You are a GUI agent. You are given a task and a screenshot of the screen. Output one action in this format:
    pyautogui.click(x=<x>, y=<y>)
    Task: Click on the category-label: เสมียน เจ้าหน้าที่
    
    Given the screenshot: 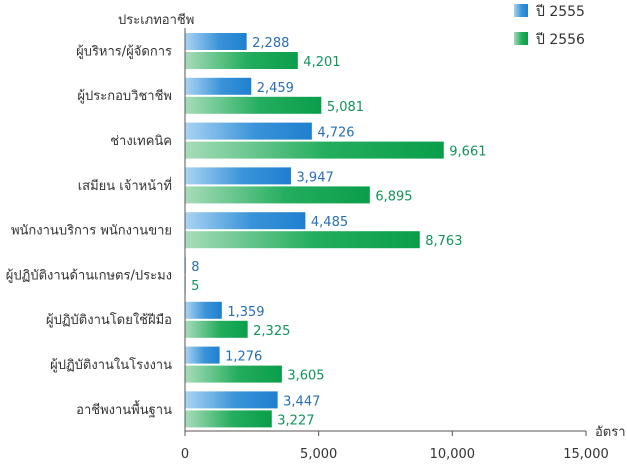 What is the action you would take?
    pyautogui.click(x=125, y=185)
    